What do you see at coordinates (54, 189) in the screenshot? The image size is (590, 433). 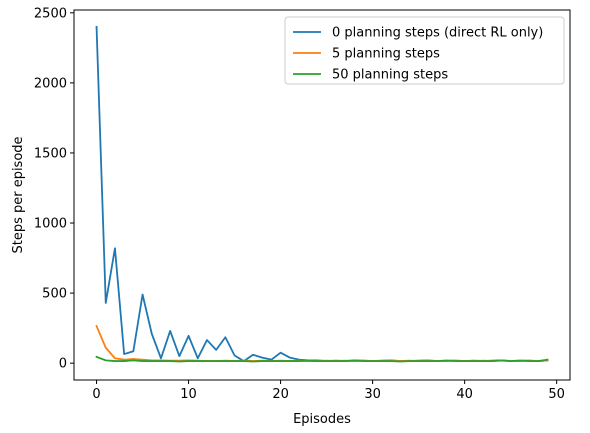 I see `y-axis-ticks: 0 500 1000 1500 2000 2500` at bounding box center [54, 189].